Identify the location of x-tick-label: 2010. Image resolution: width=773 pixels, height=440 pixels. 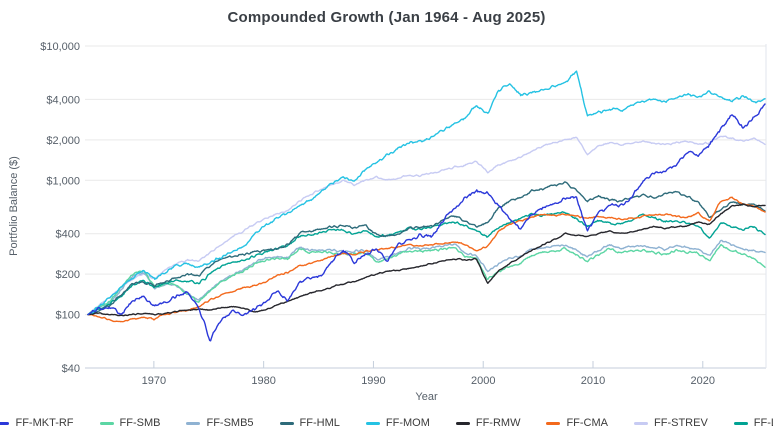
(593, 381).